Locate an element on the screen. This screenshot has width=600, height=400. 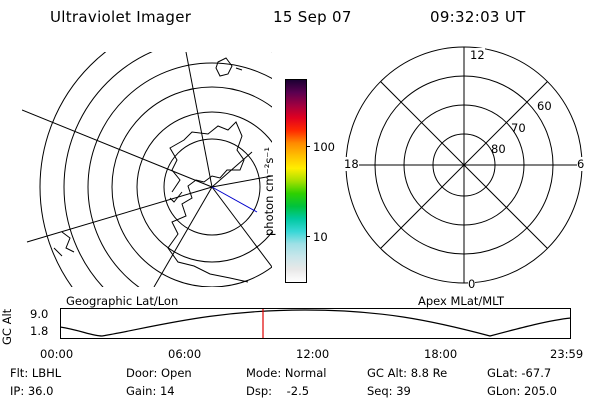
sequence-info: Seq: 39 is located at coordinates (389, 391).